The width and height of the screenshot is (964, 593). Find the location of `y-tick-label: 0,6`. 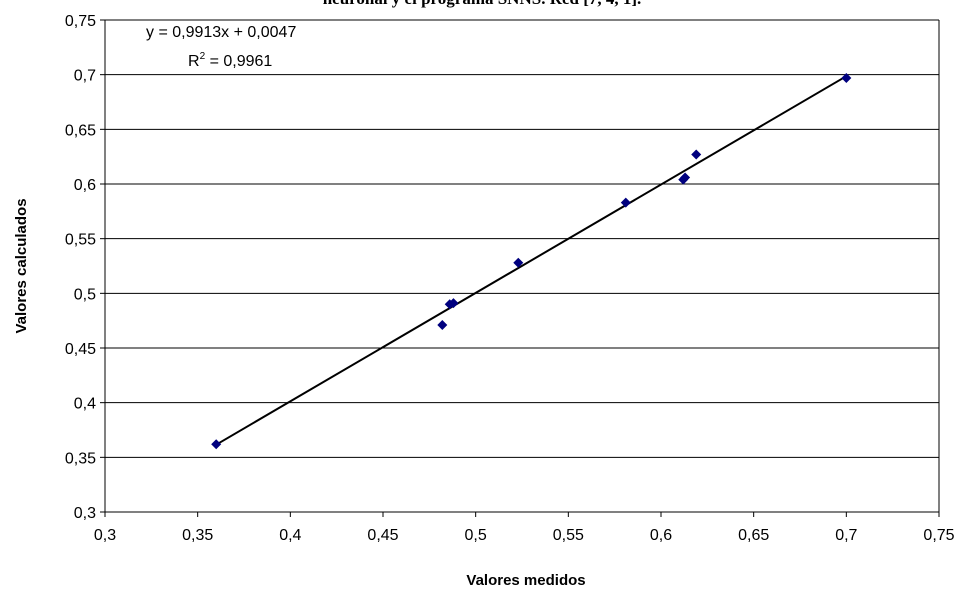

y-tick-label: 0,6 is located at coordinates (85, 185).